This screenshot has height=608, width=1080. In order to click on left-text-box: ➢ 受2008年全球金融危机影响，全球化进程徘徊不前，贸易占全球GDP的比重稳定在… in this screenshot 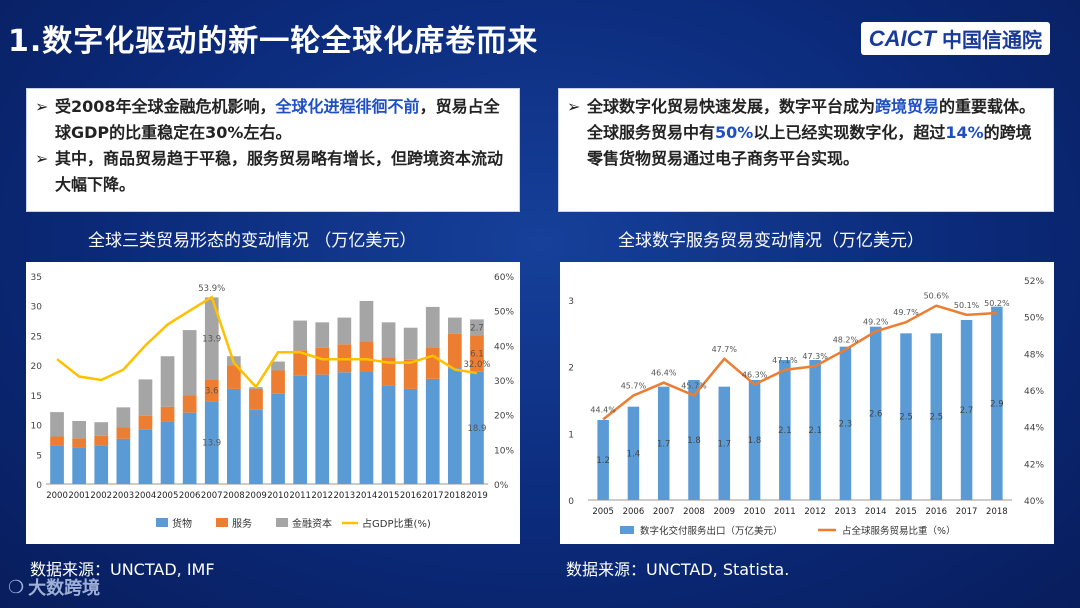, I will do `click(273, 150)`.